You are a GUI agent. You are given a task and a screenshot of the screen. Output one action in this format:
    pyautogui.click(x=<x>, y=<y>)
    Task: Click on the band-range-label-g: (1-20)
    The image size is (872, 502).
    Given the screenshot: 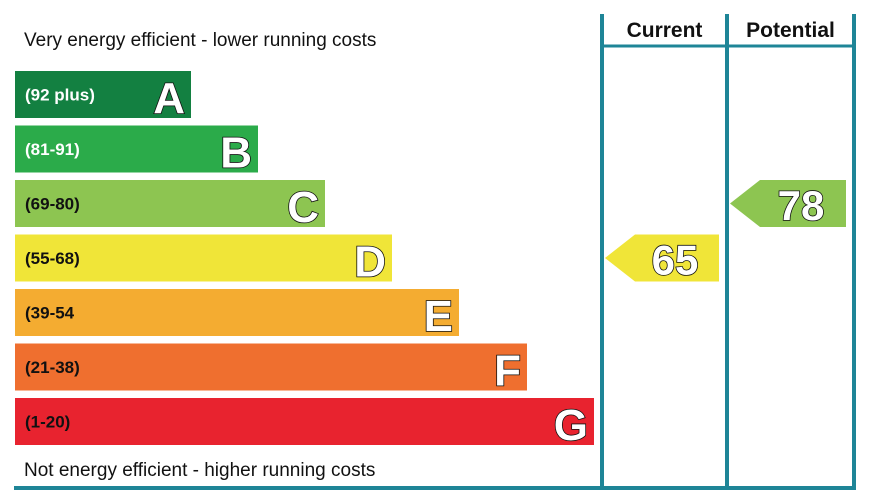 What is the action you would take?
    pyautogui.click(x=47, y=422)
    